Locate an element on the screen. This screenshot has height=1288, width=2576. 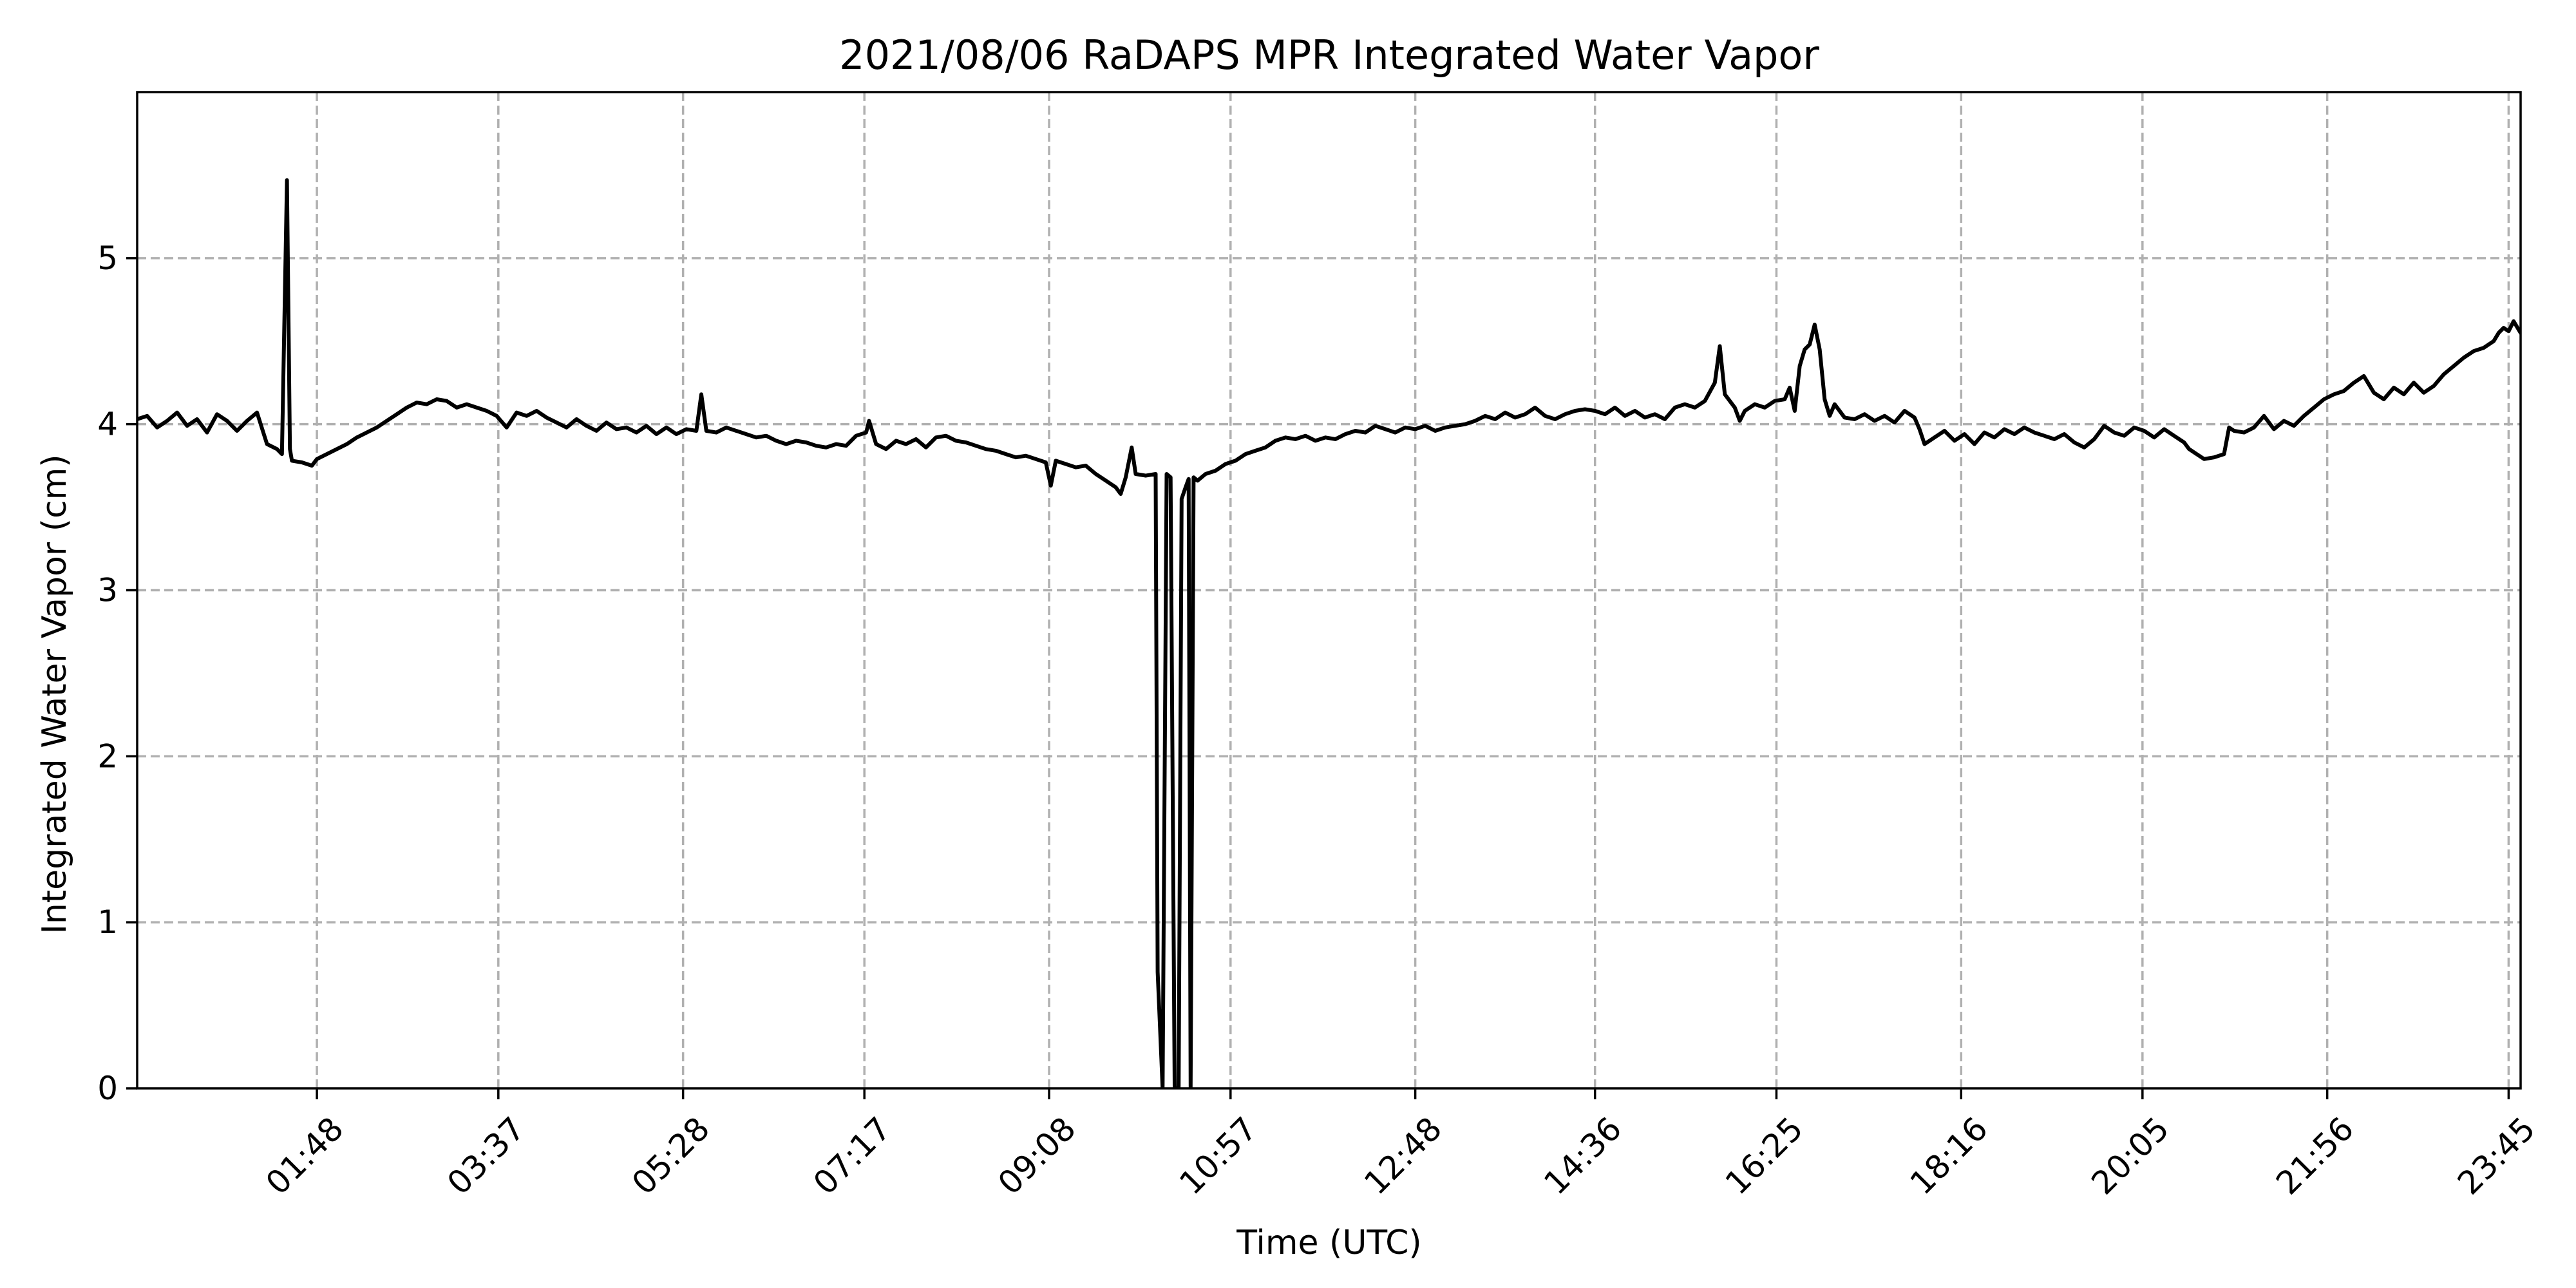
y-tick-label: 2 is located at coordinates (108, 756).